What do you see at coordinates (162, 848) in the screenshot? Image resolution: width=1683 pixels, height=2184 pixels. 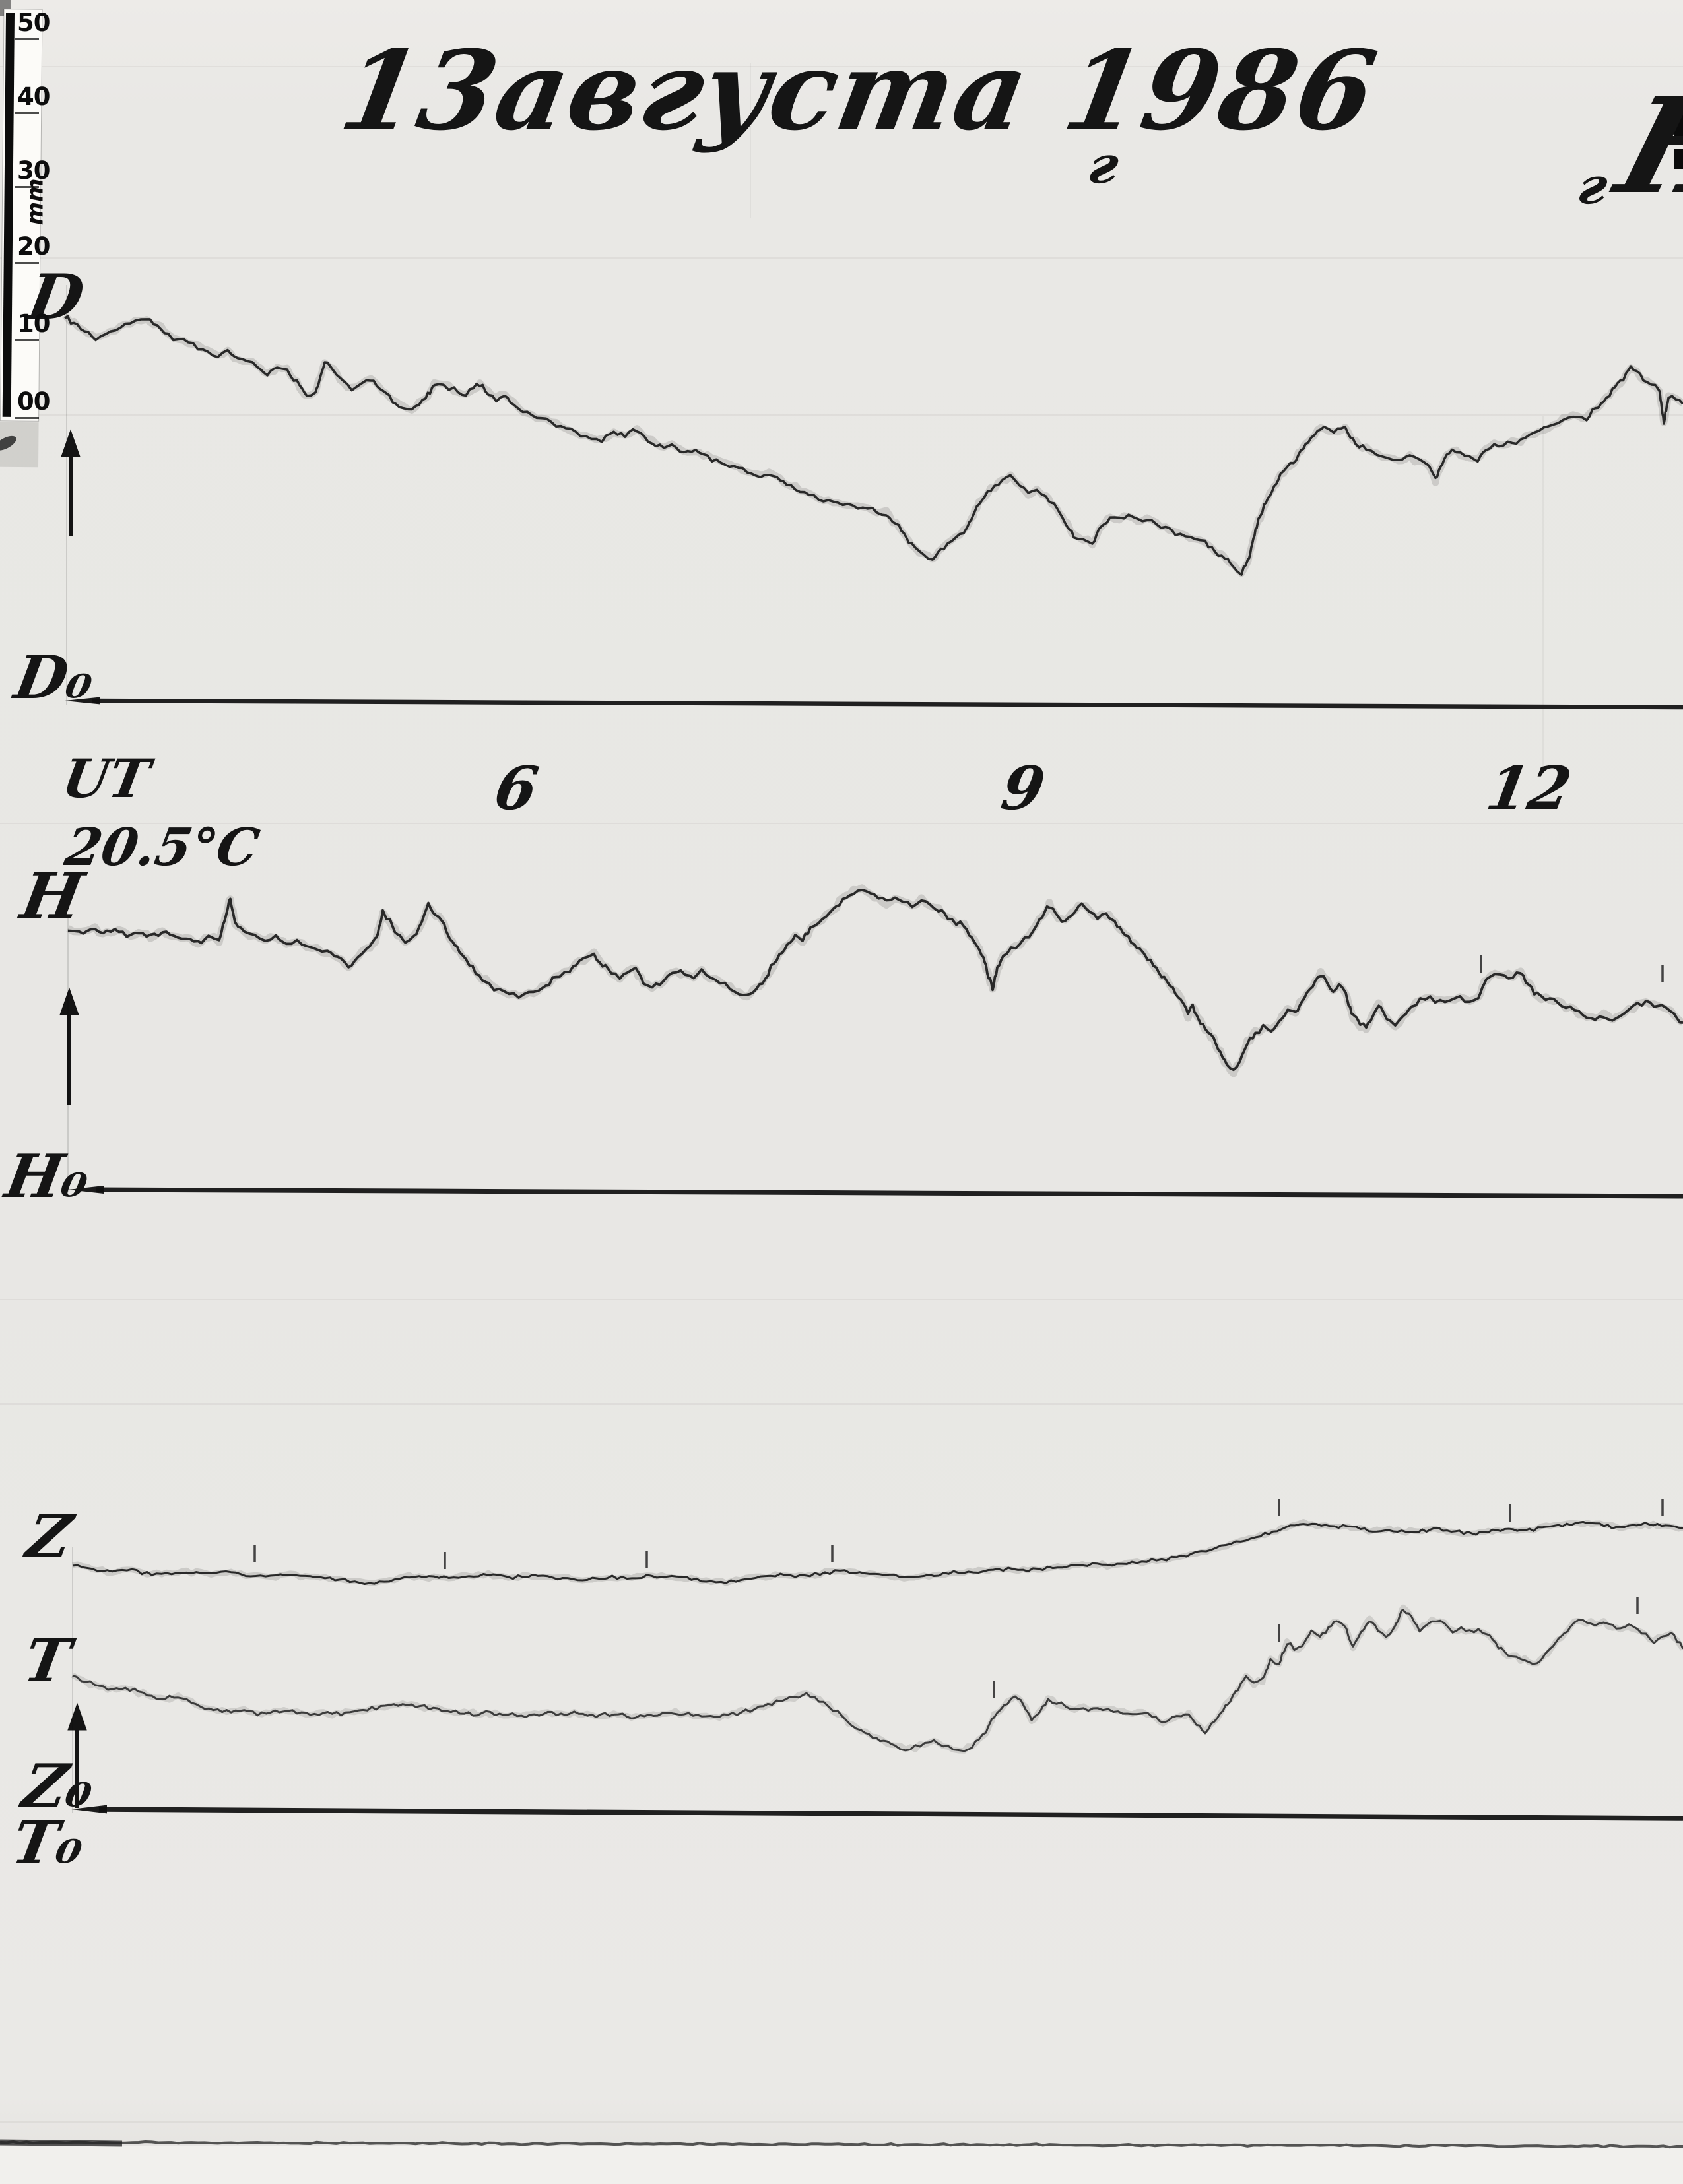 I see `temperature-label: 20.5°C` at bounding box center [162, 848].